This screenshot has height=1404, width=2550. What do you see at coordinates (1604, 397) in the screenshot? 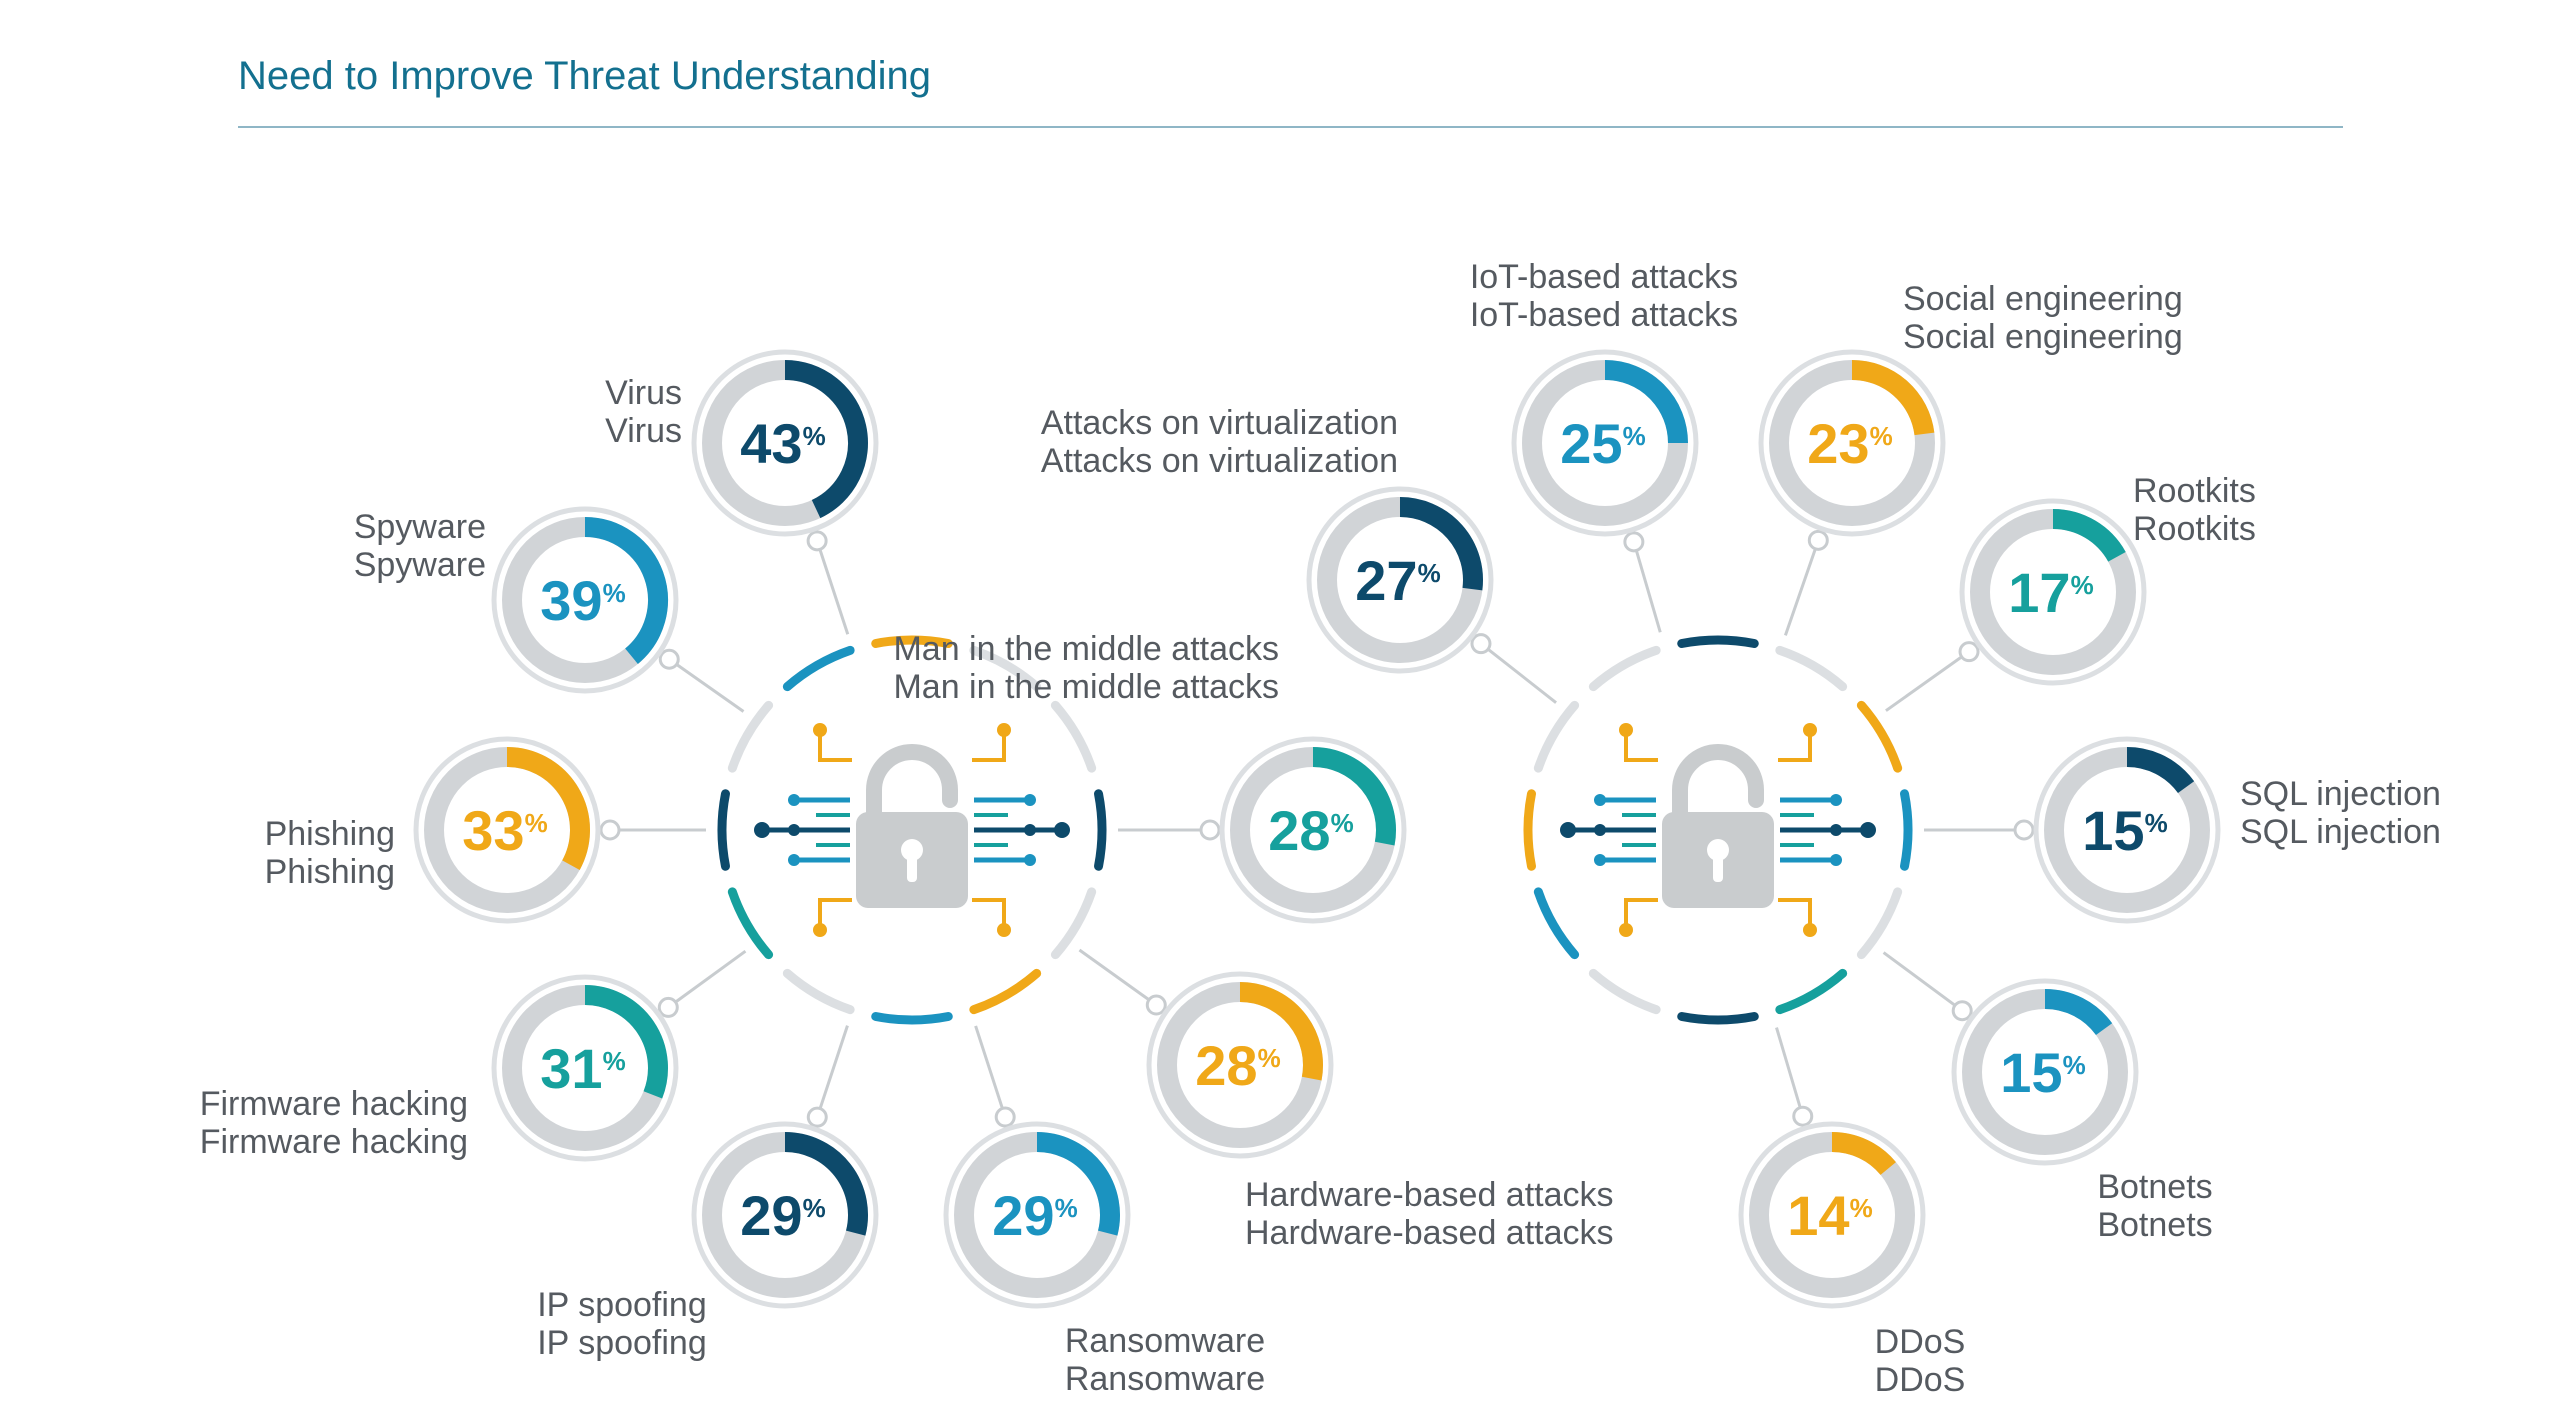
I see `donut-iot-based-attacks: 25% IoT-based attacks IoT-based attacks` at bounding box center [1604, 397].